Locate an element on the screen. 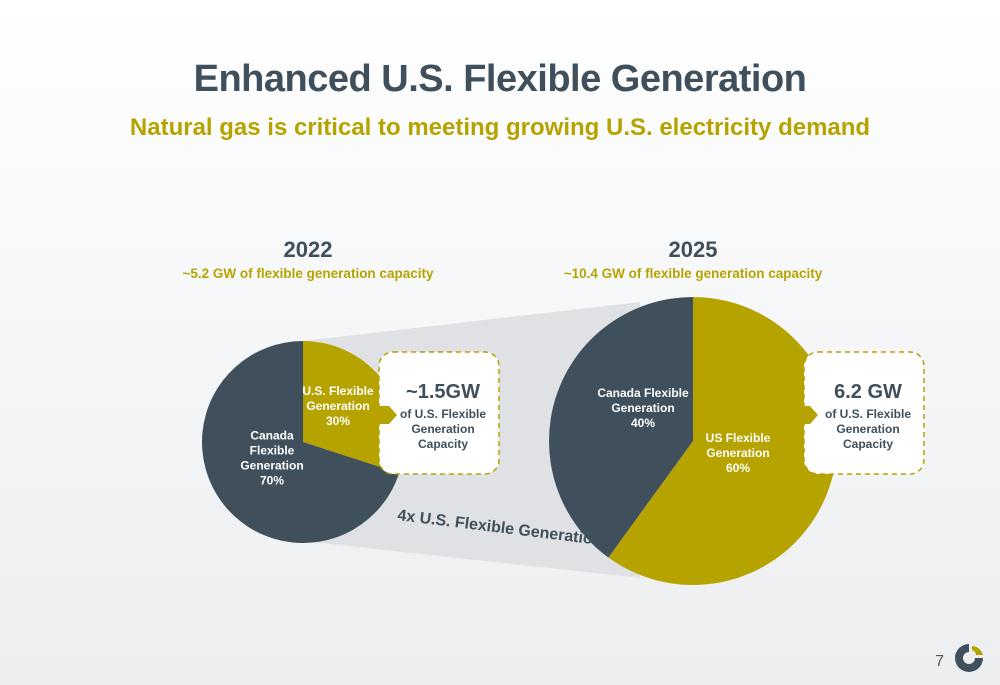 The image size is (1000, 685). chart-2022-title: 2022 is located at coordinates (308, 249).